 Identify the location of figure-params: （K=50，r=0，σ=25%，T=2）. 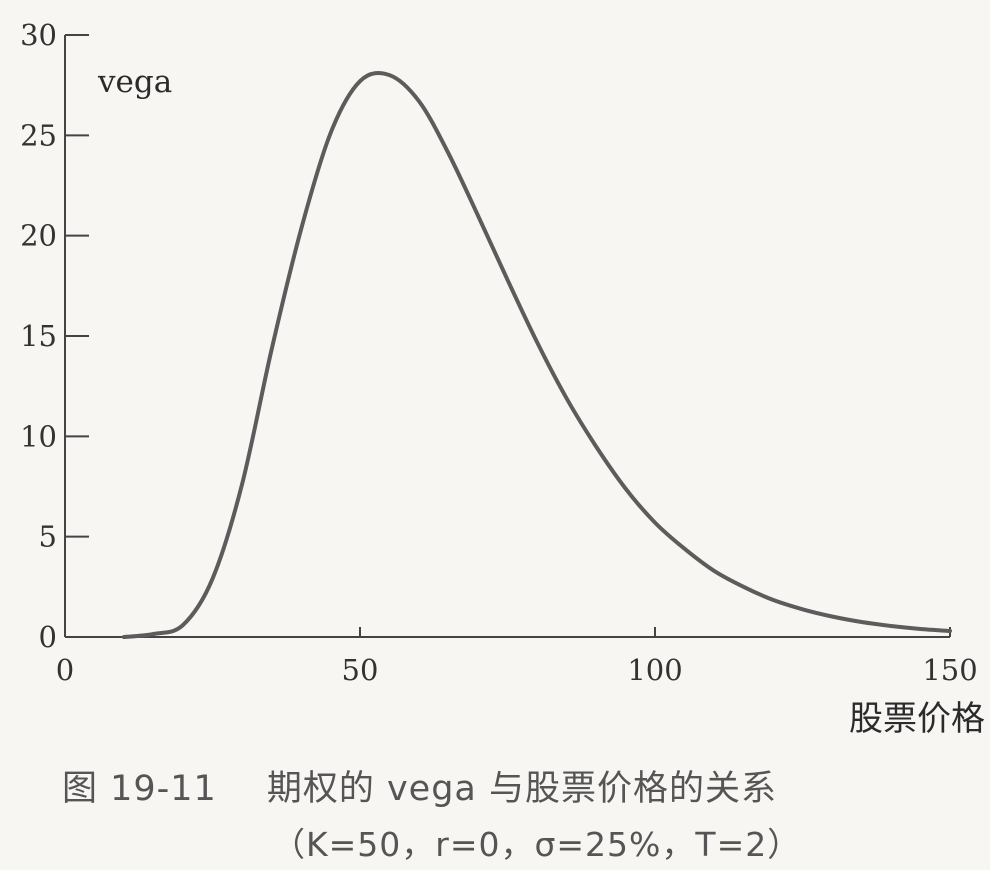
(537, 844).